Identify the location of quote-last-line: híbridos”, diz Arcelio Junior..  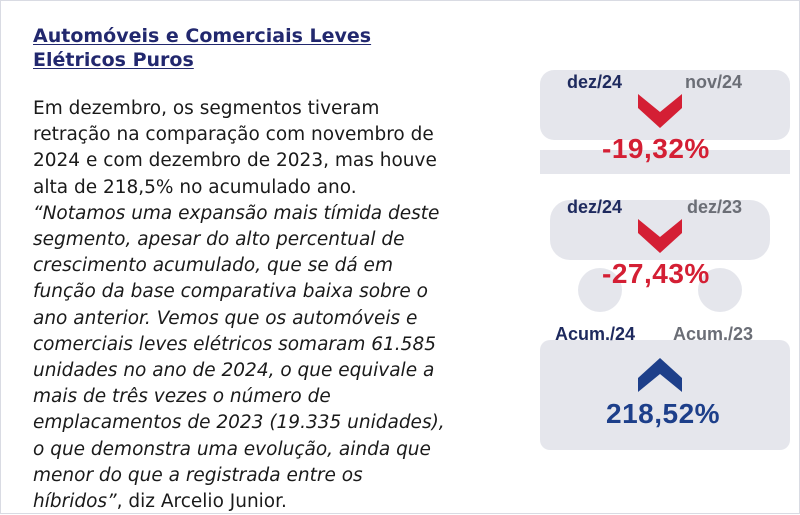
(278, 502).